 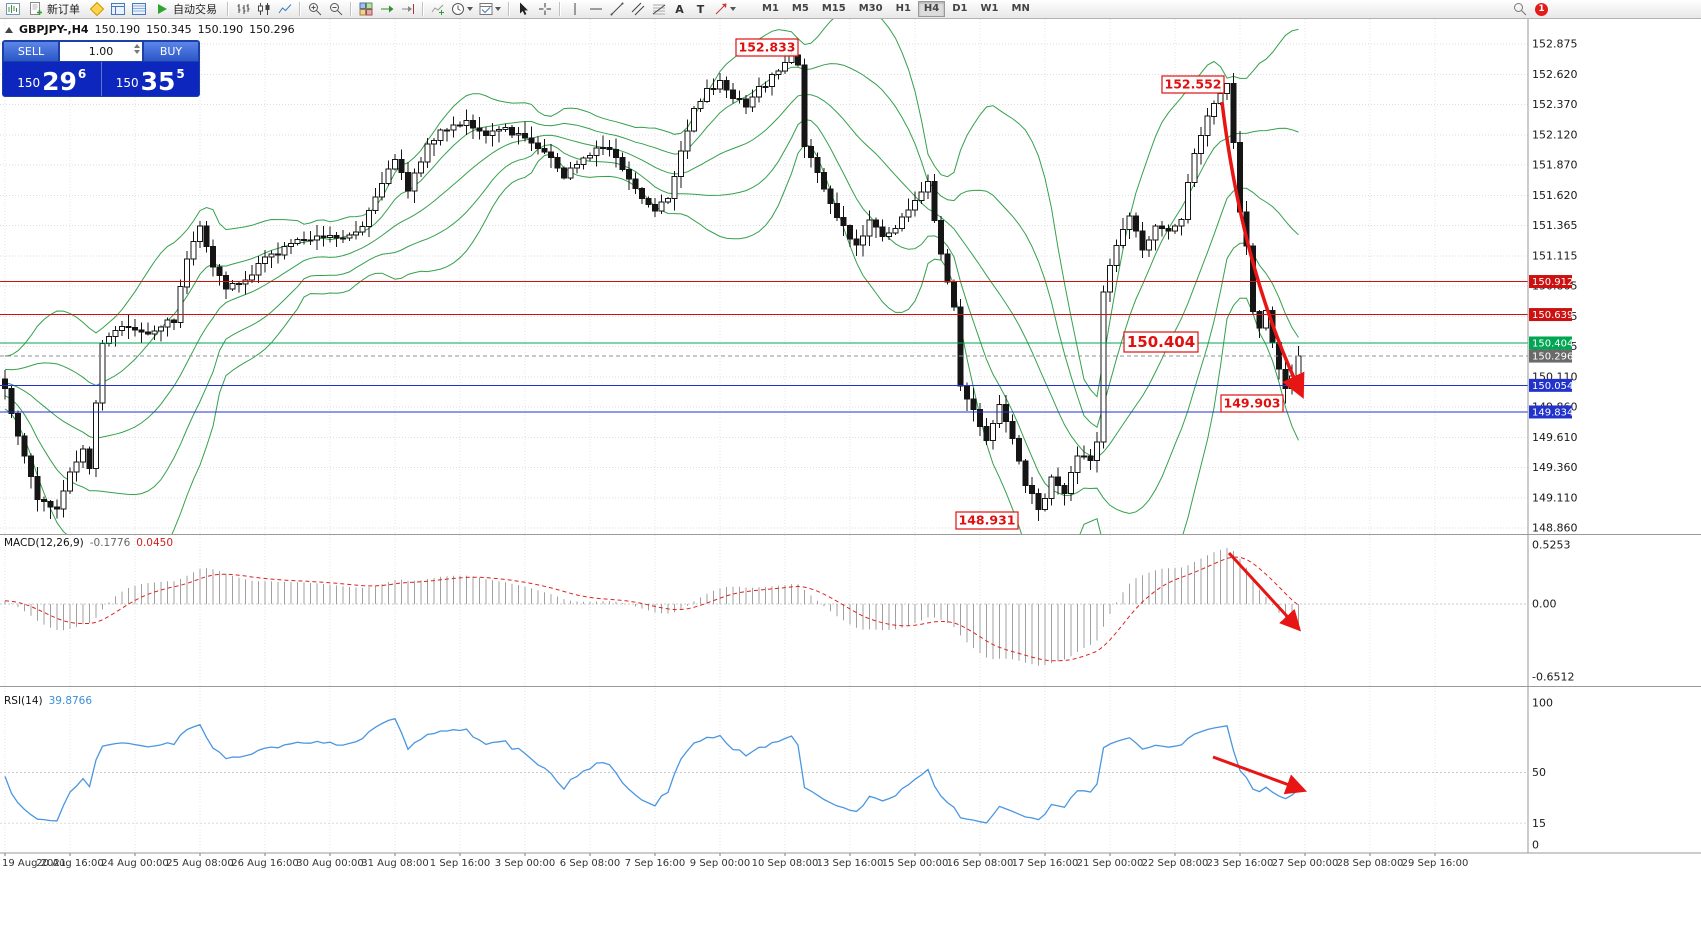 I want to click on horizontal-line-objects, so click(x=764, y=347).